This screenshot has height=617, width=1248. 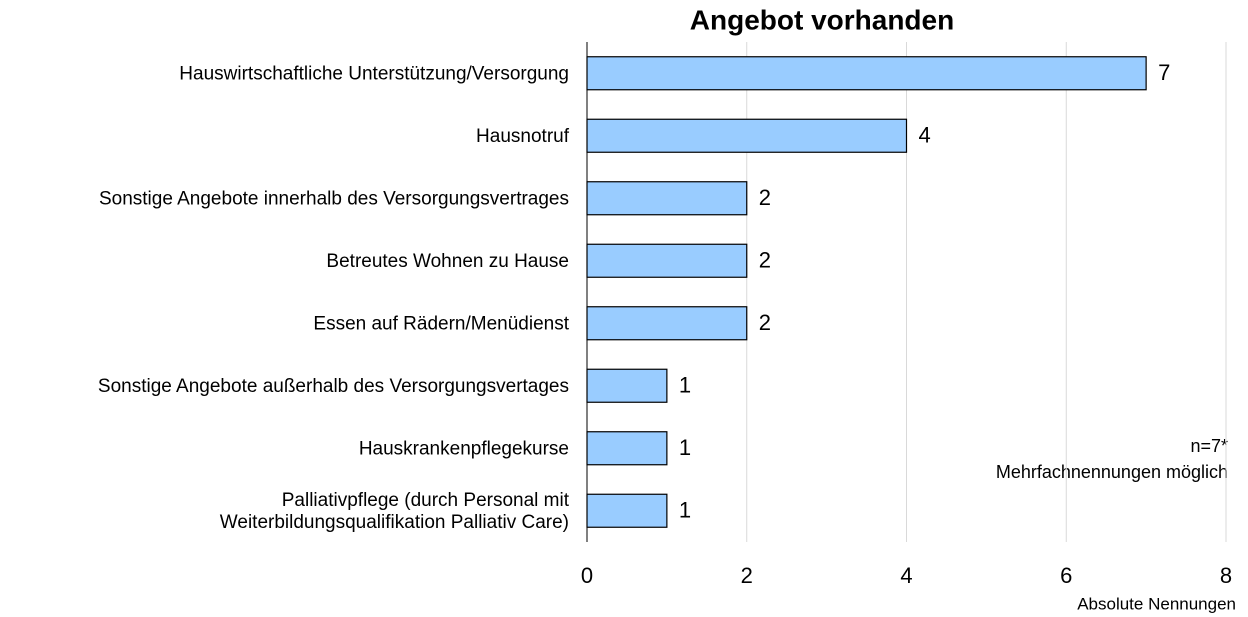 What do you see at coordinates (1226, 575) in the screenshot?
I see `x-tick-label: 8` at bounding box center [1226, 575].